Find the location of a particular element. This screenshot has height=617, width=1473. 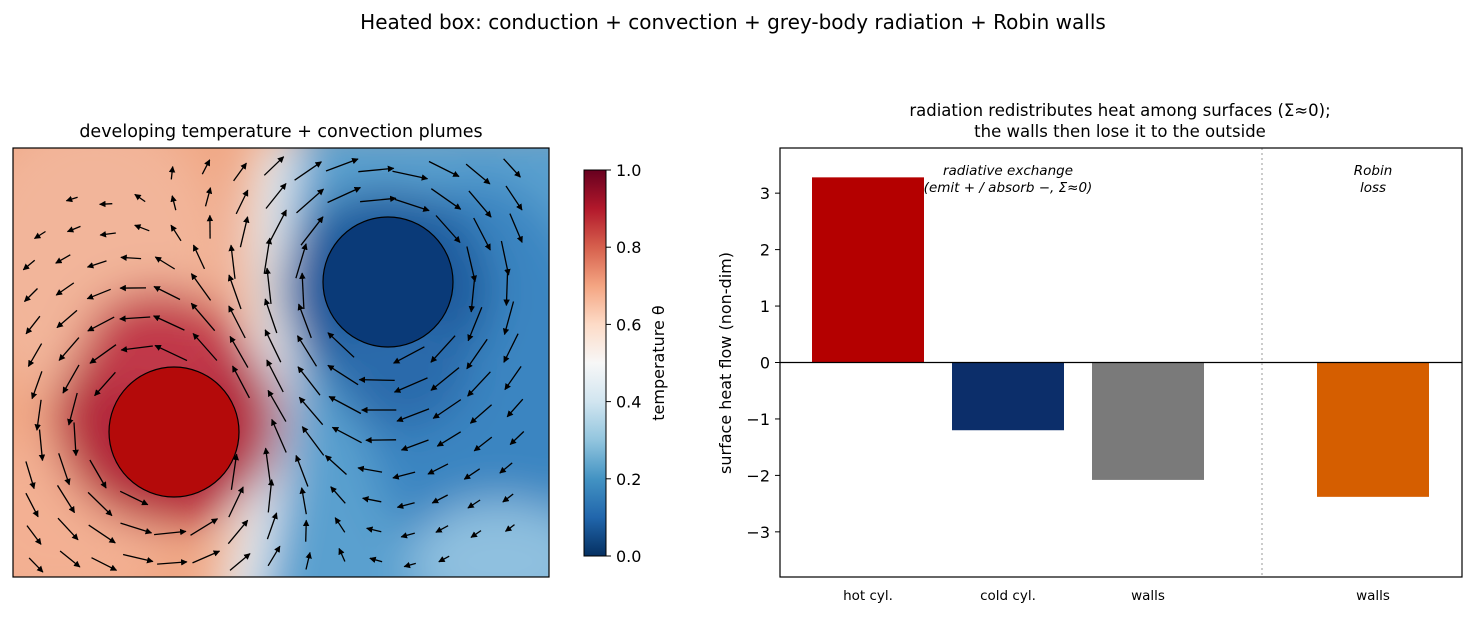

cold-cylinder is located at coordinates (388, 282).